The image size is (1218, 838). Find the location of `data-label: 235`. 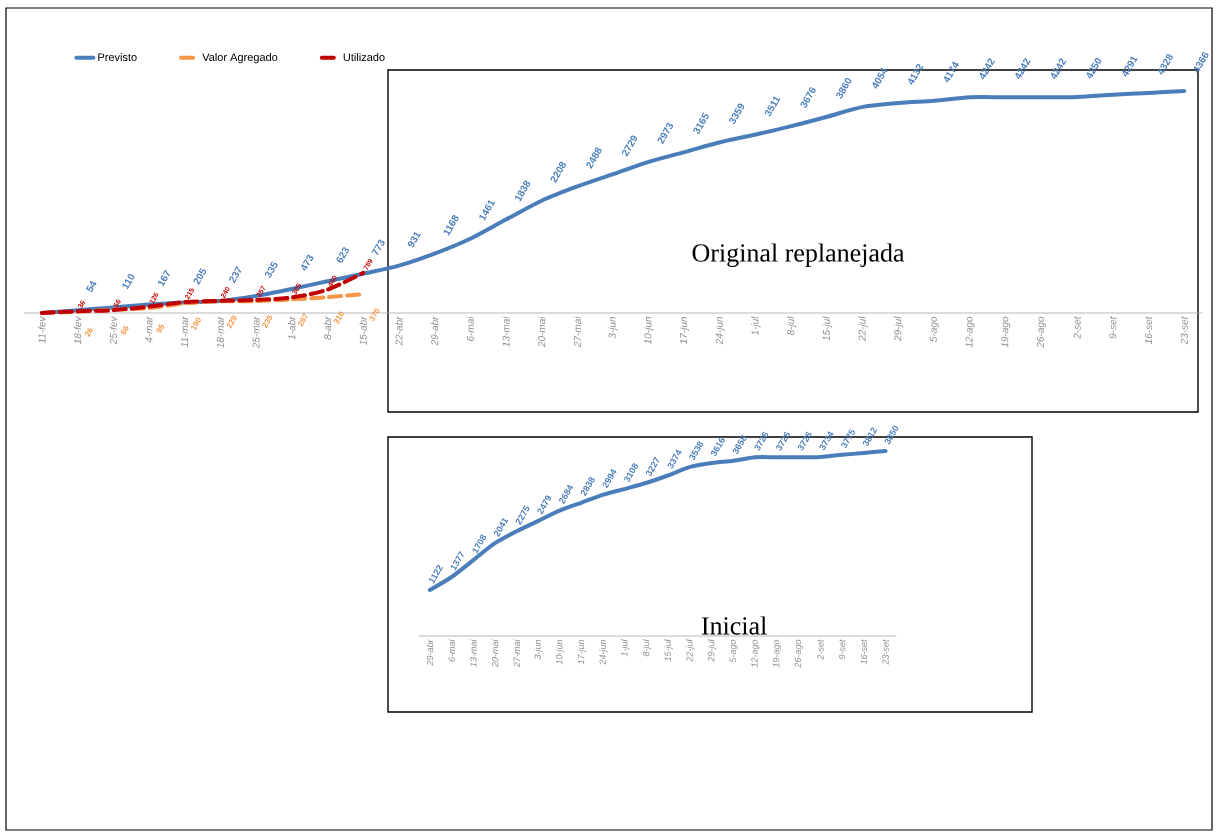

data-label: 235 is located at coordinates (267, 321).